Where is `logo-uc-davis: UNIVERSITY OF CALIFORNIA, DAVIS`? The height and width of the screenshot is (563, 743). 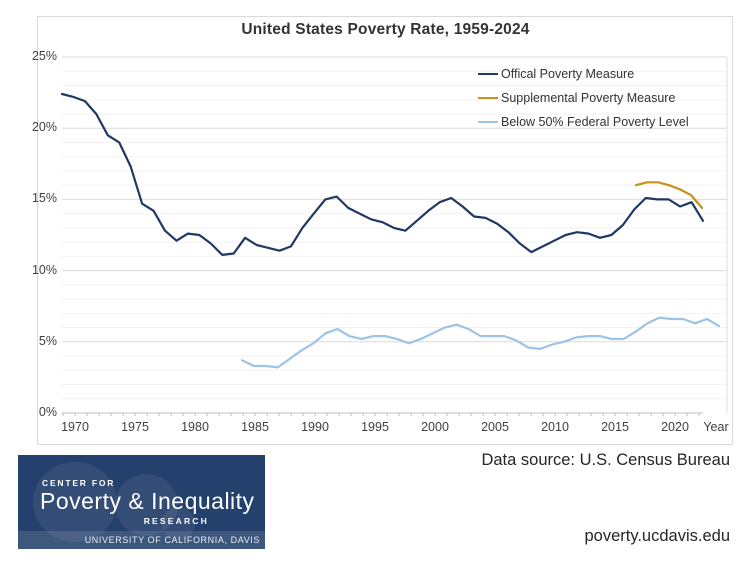 logo-uc-davis: UNIVERSITY OF CALIFORNIA, DAVIS is located at coordinates (172, 540).